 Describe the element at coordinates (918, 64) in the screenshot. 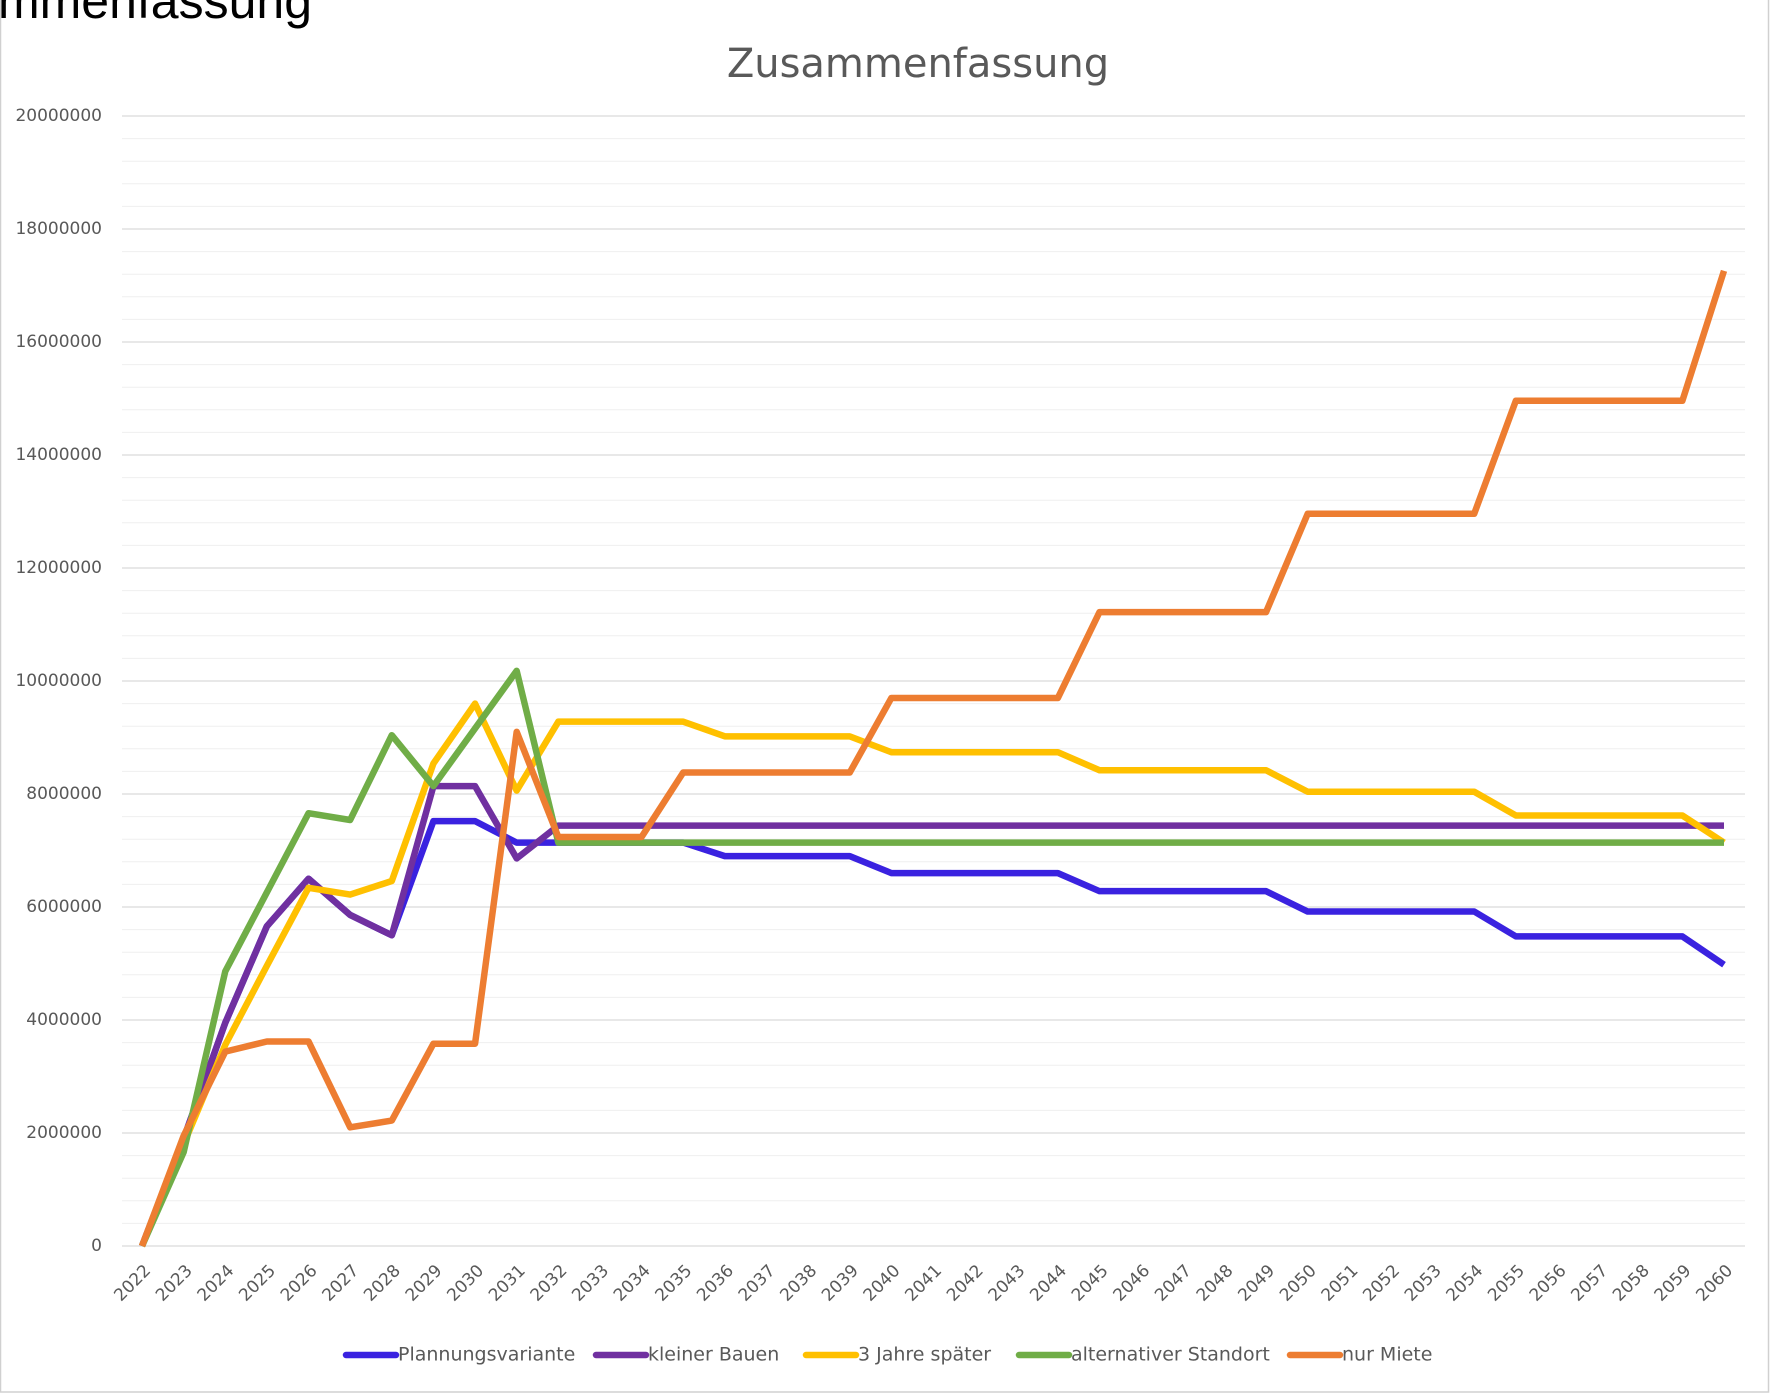

I see `chart-title: Zusammenfassung` at that location.